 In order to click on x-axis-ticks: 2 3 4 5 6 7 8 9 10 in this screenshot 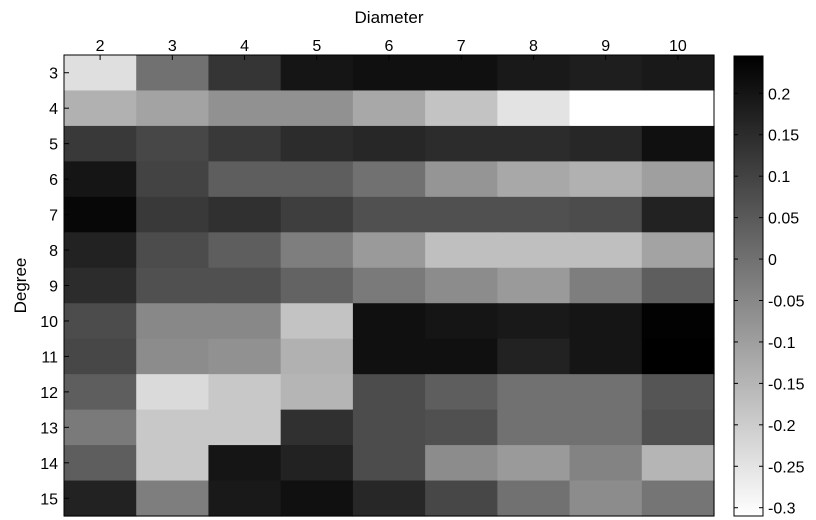, I will do `click(391, 49)`.